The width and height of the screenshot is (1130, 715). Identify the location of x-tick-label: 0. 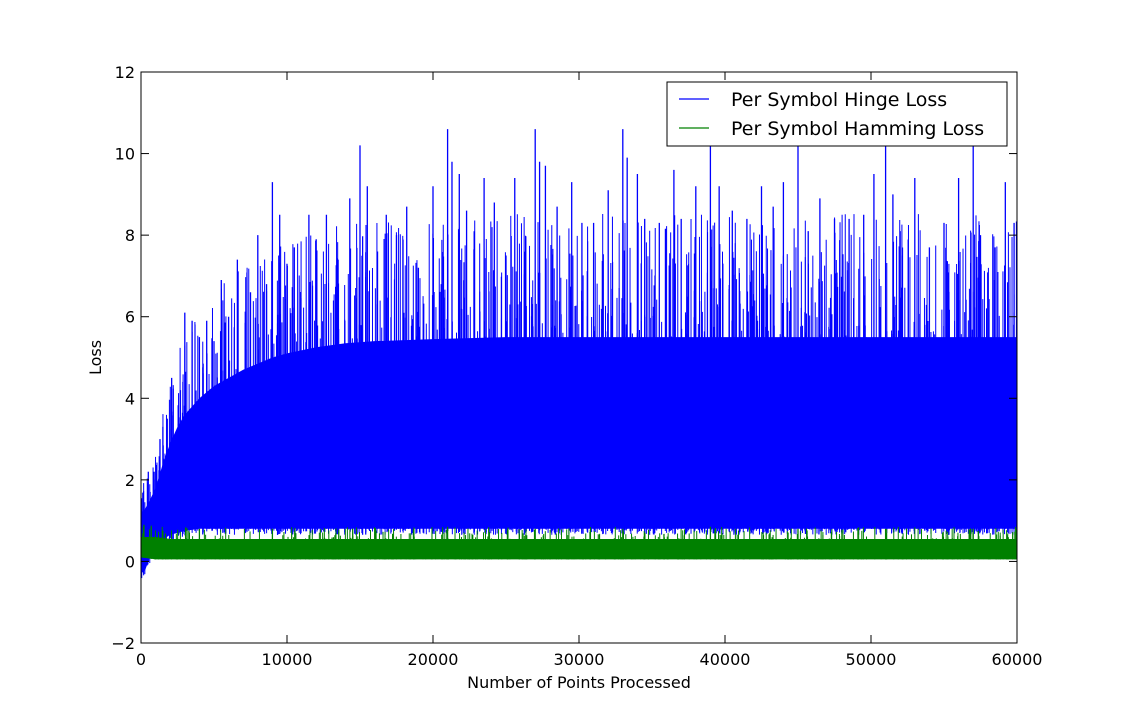
(141, 659).